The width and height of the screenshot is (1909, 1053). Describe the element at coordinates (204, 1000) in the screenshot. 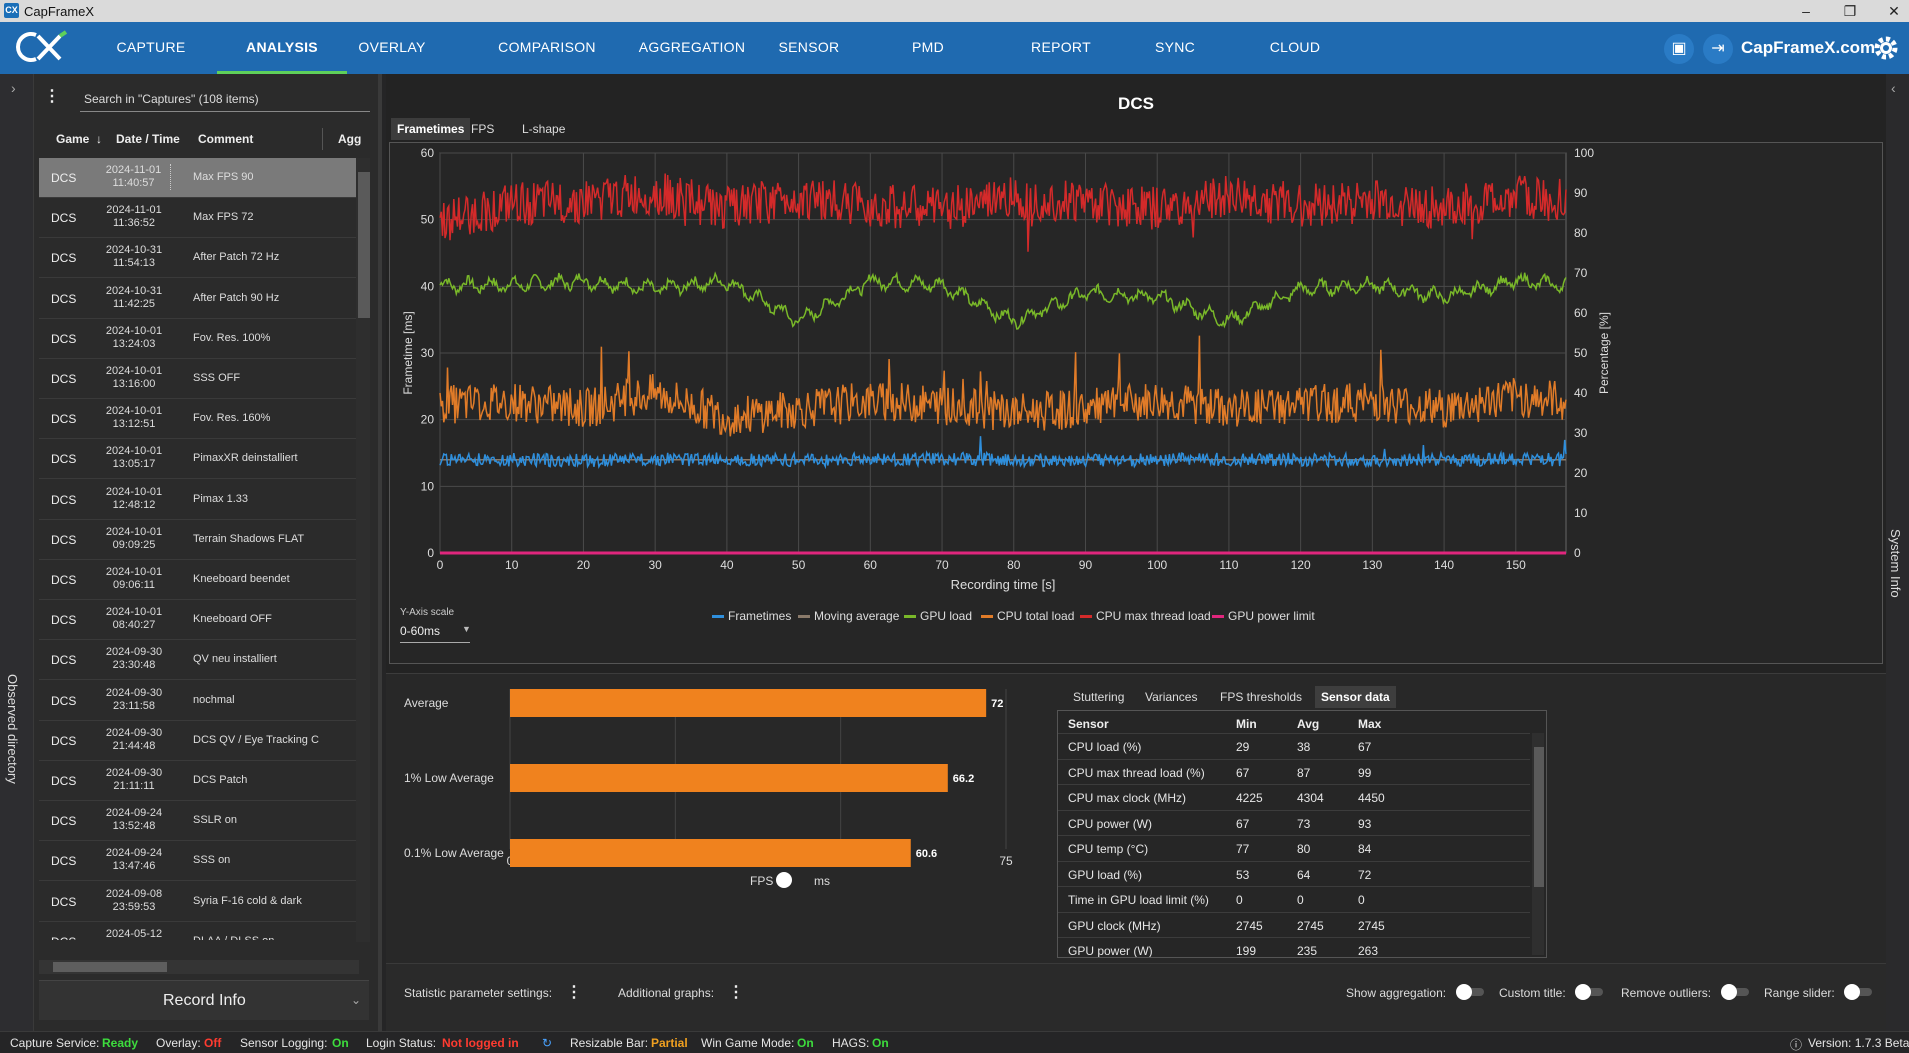

I see `record-info-expander: Record Info ⌄` at that location.